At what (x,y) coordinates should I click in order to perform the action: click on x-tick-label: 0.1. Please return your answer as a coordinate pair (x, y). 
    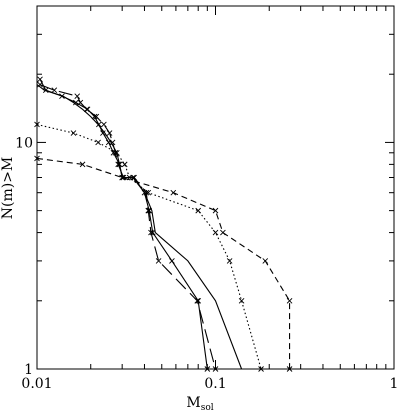
    Looking at the image, I should click on (215, 384).